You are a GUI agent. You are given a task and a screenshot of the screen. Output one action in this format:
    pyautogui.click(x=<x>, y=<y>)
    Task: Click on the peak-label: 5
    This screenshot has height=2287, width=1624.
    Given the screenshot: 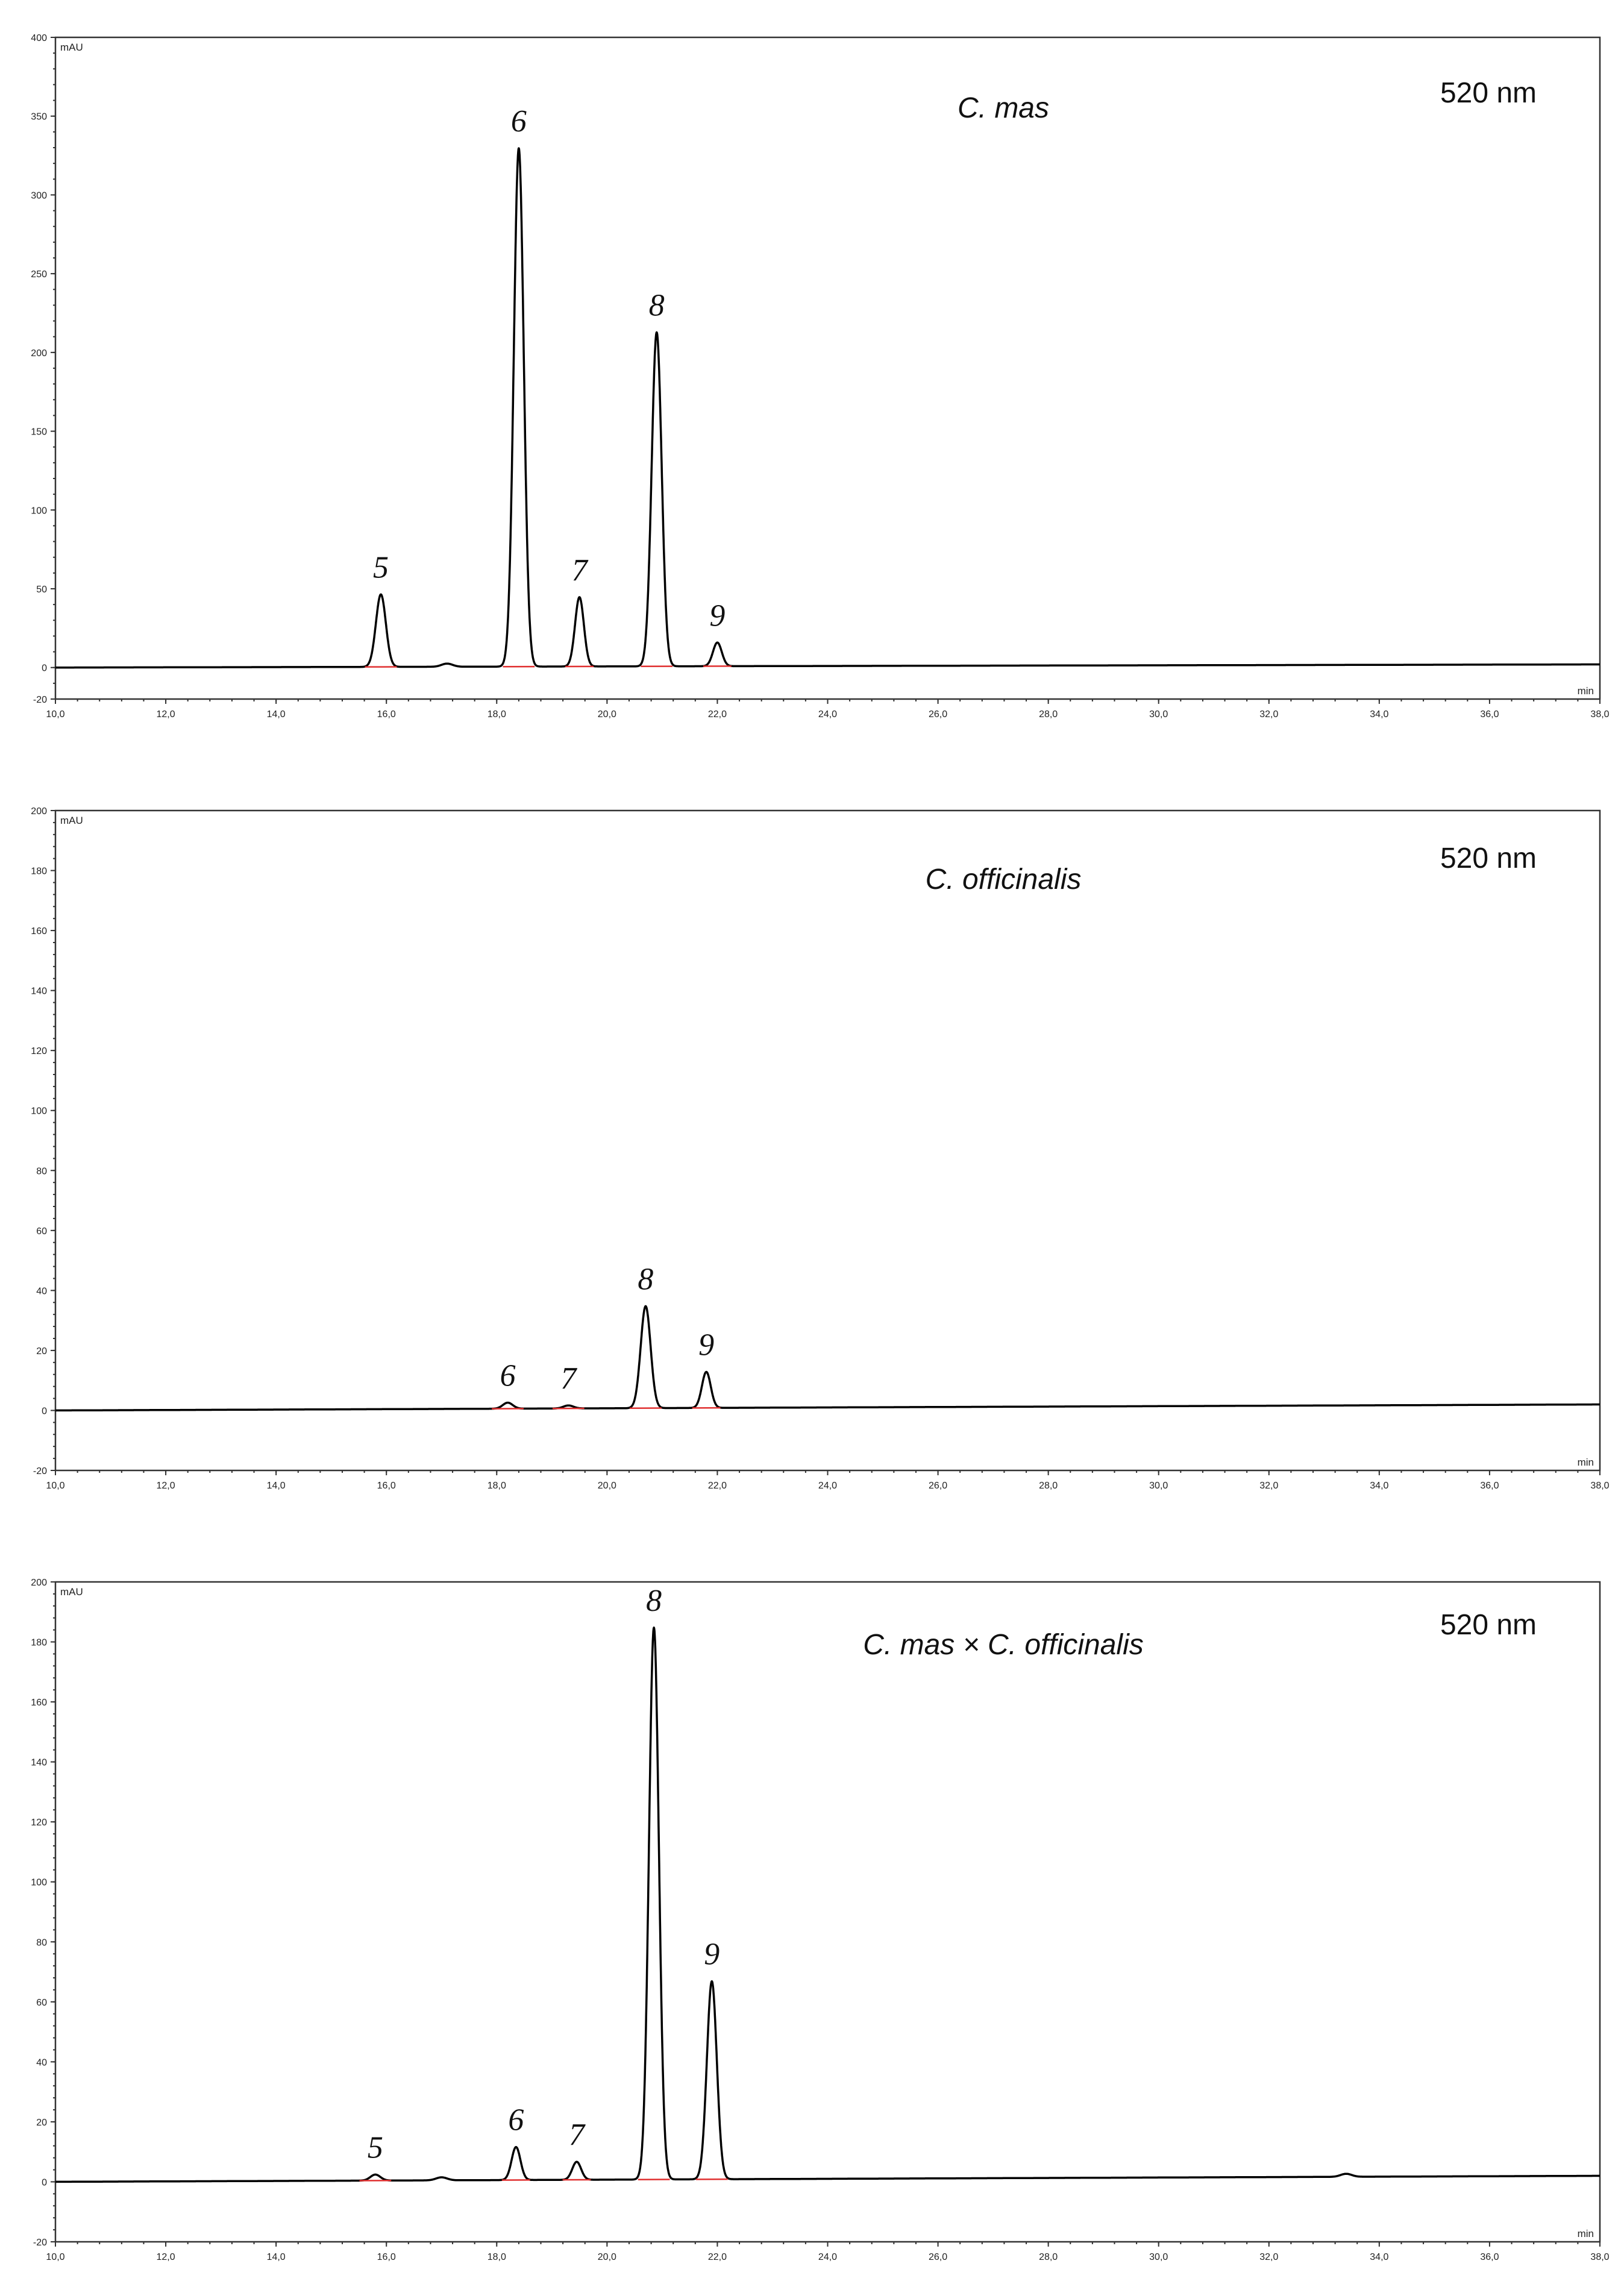 What is the action you would take?
    pyautogui.click(x=375, y=2147)
    